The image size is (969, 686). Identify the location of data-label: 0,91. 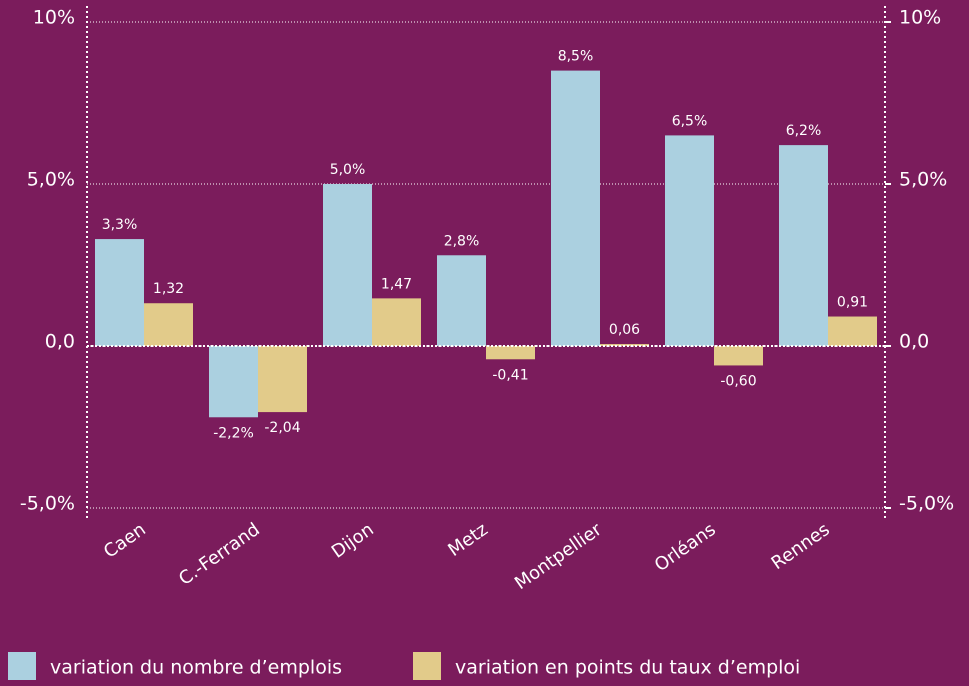
(852, 303).